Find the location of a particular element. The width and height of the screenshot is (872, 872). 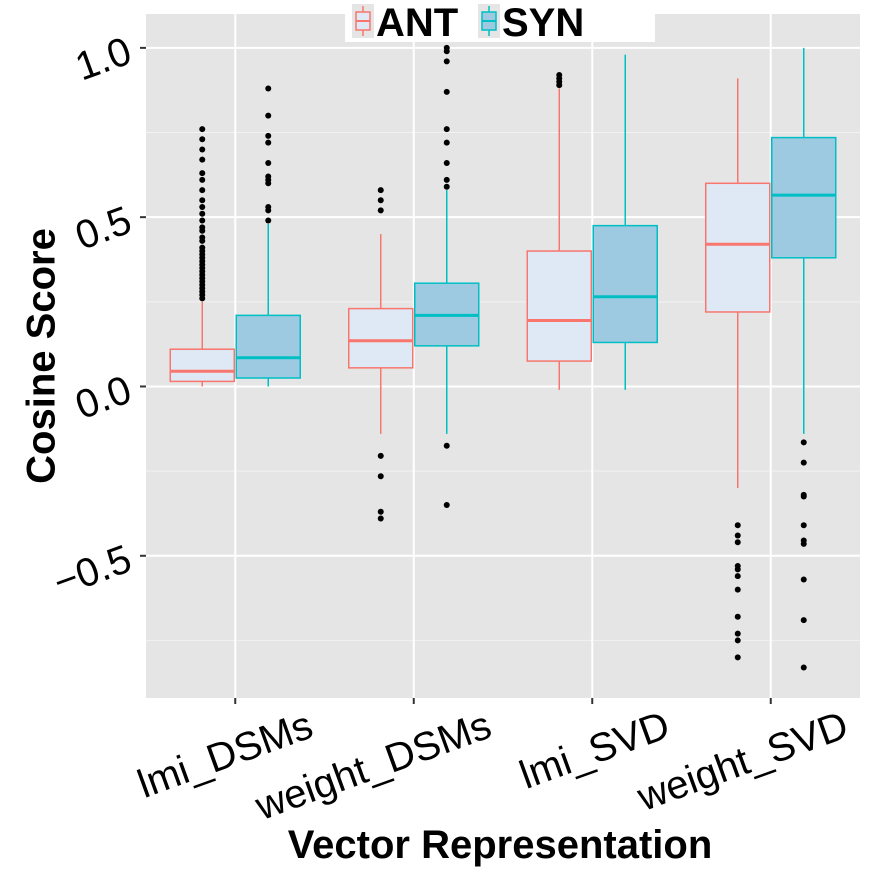

legend-item-syn: SYN is located at coordinates (531, 23).